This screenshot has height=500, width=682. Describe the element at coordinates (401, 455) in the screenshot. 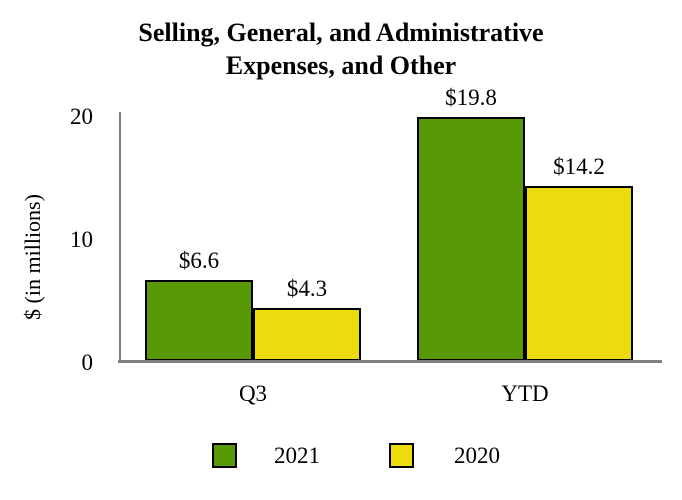

I see `legend-swatch-2020` at that location.